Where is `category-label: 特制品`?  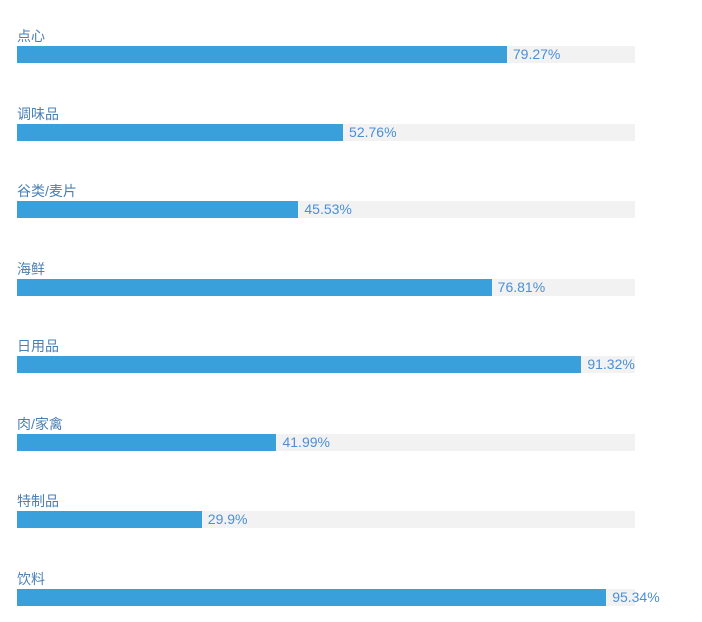 category-label: 特制品 is located at coordinates (38, 501).